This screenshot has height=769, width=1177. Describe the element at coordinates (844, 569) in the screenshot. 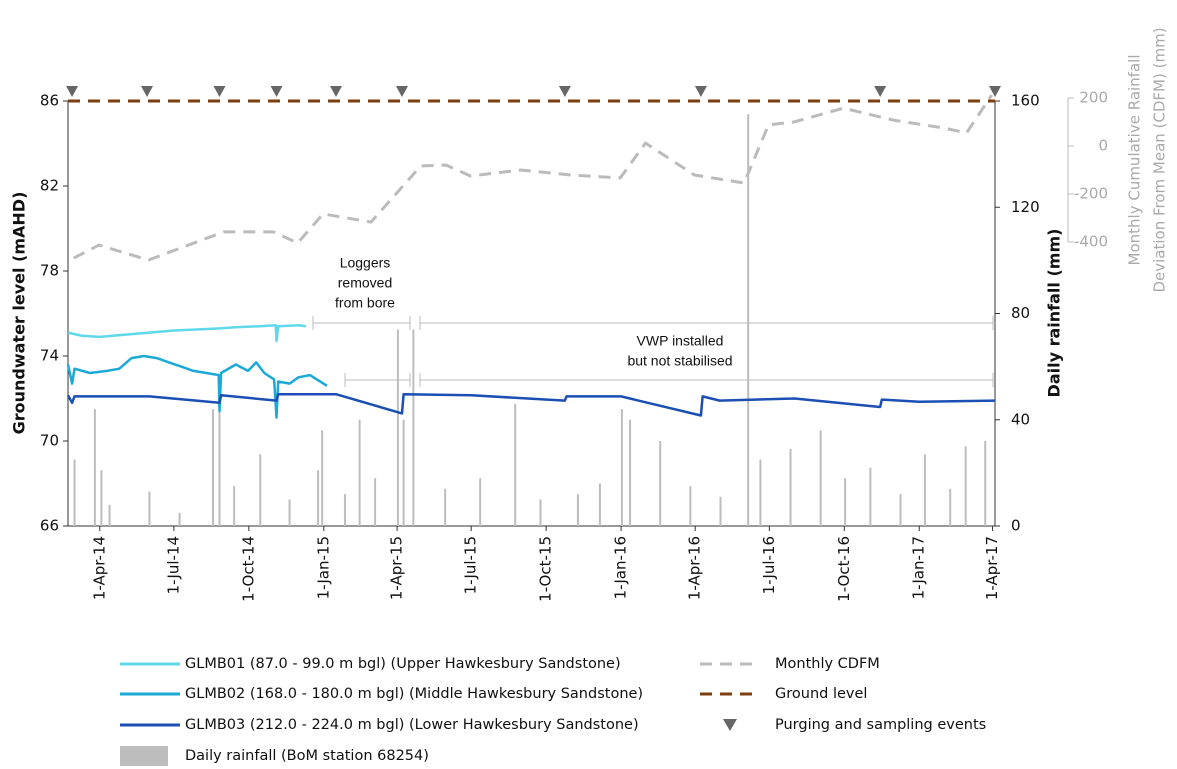

I see `x-tick-label: 1-Oct-16` at that location.